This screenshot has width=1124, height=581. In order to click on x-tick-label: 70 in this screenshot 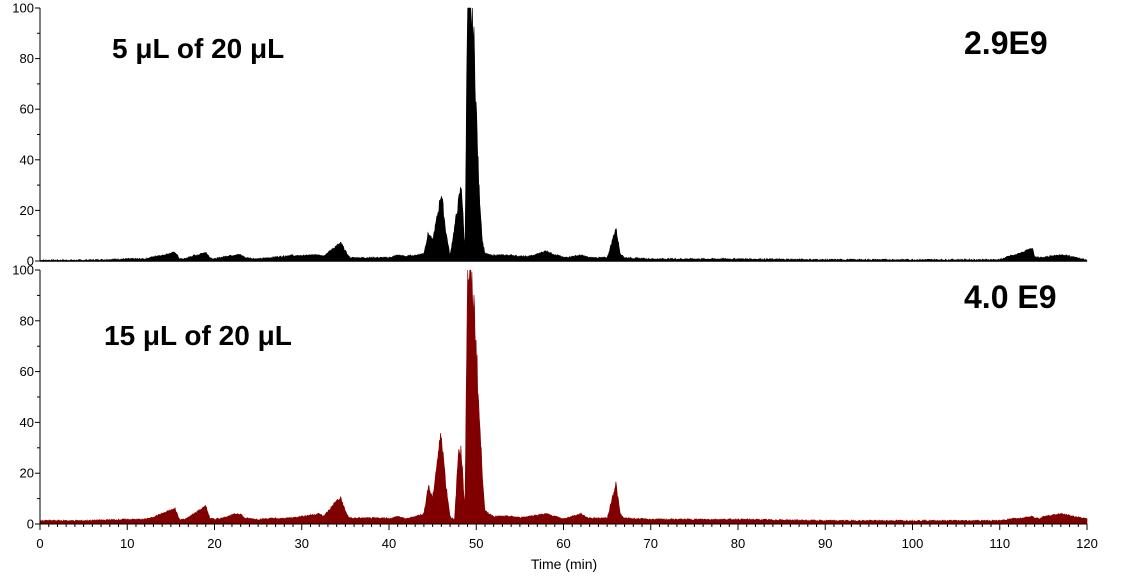, I will do `click(651, 543)`.